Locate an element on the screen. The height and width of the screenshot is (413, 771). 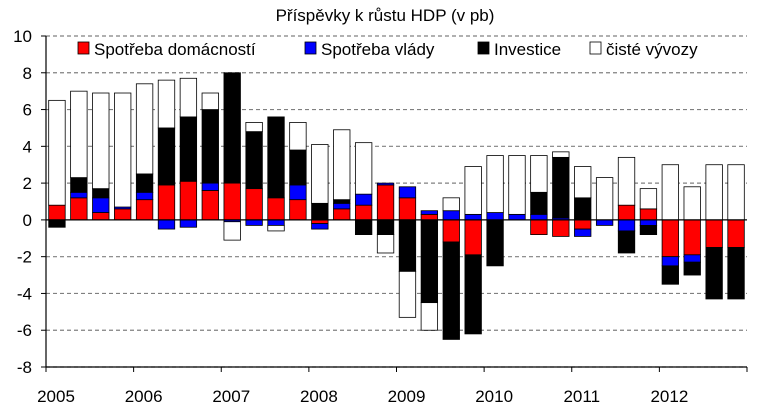
legend-label: Spotřeba domácností is located at coordinates (175, 49).